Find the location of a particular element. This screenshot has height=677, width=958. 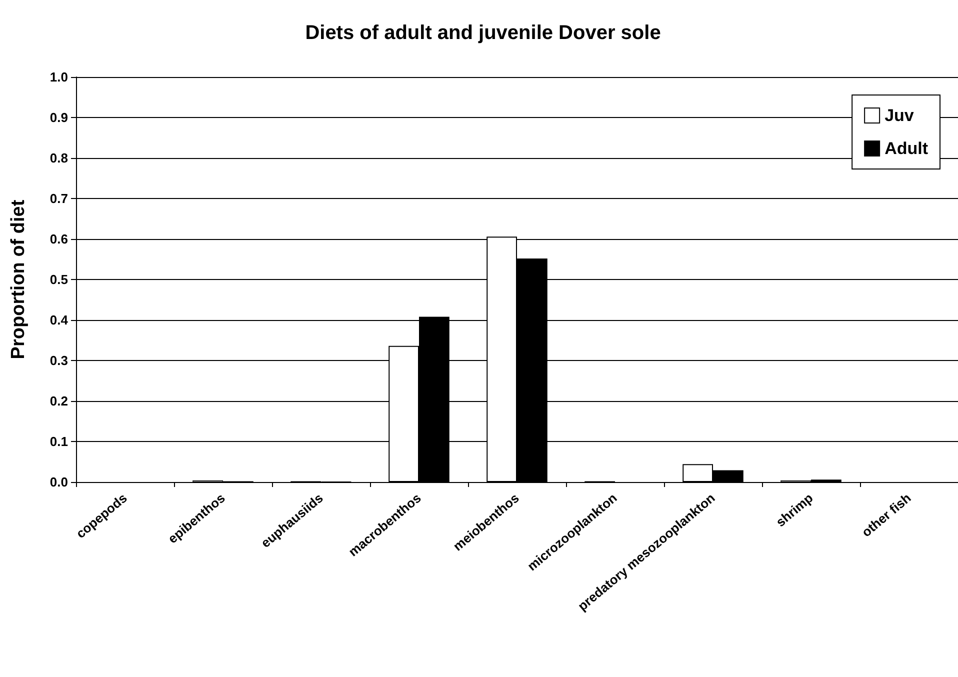

y-tick-label: 0.2 is located at coordinates (59, 401).